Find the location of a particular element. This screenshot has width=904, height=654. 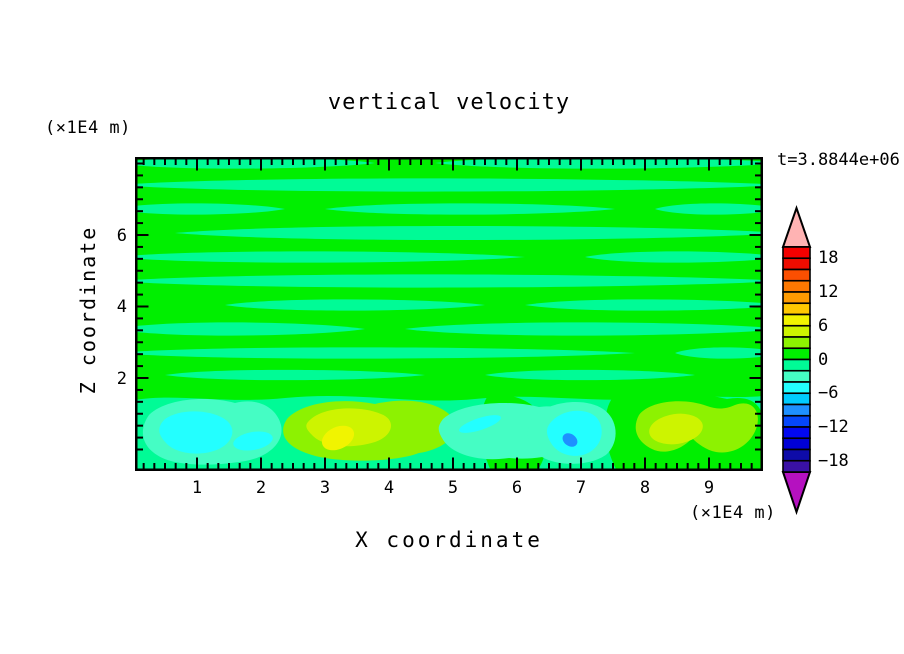

time-annotation: t=3.8844e+06 is located at coordinates (838, 160).